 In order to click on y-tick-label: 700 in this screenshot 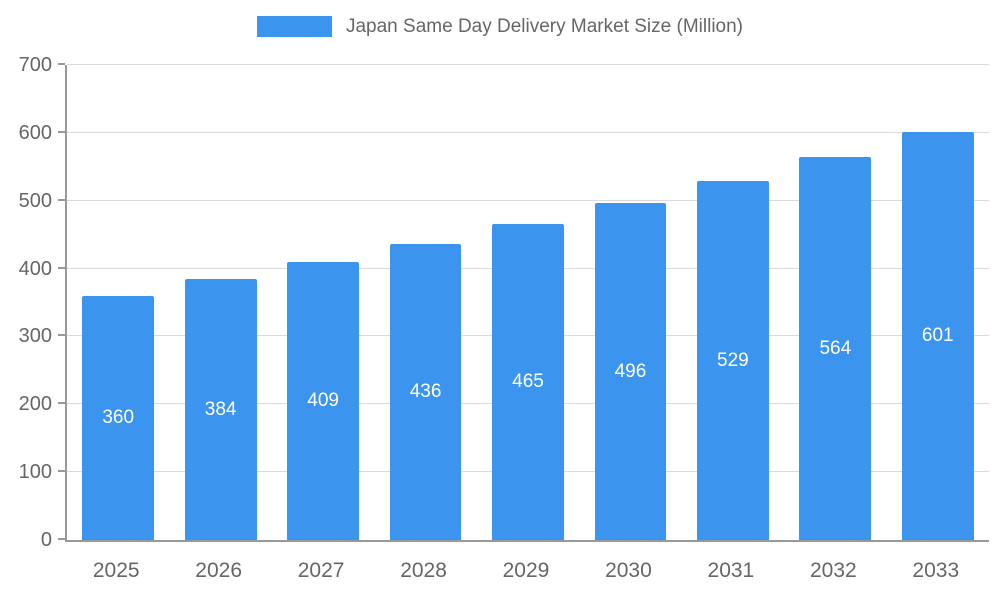, I will do `click(35, 65)`.